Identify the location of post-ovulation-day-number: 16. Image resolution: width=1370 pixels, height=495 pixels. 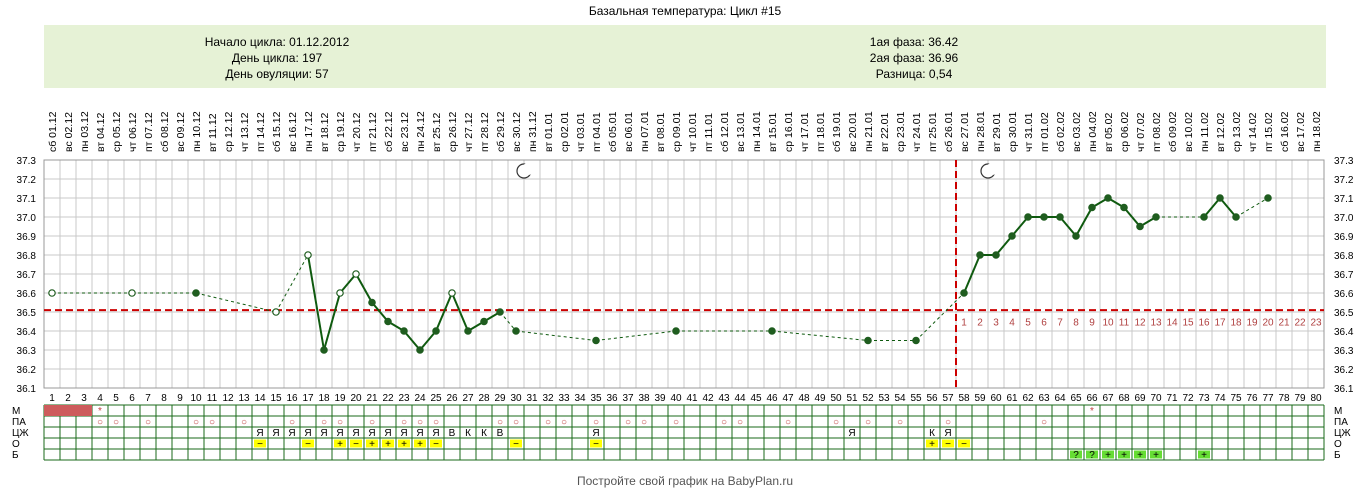
(1204, 323).